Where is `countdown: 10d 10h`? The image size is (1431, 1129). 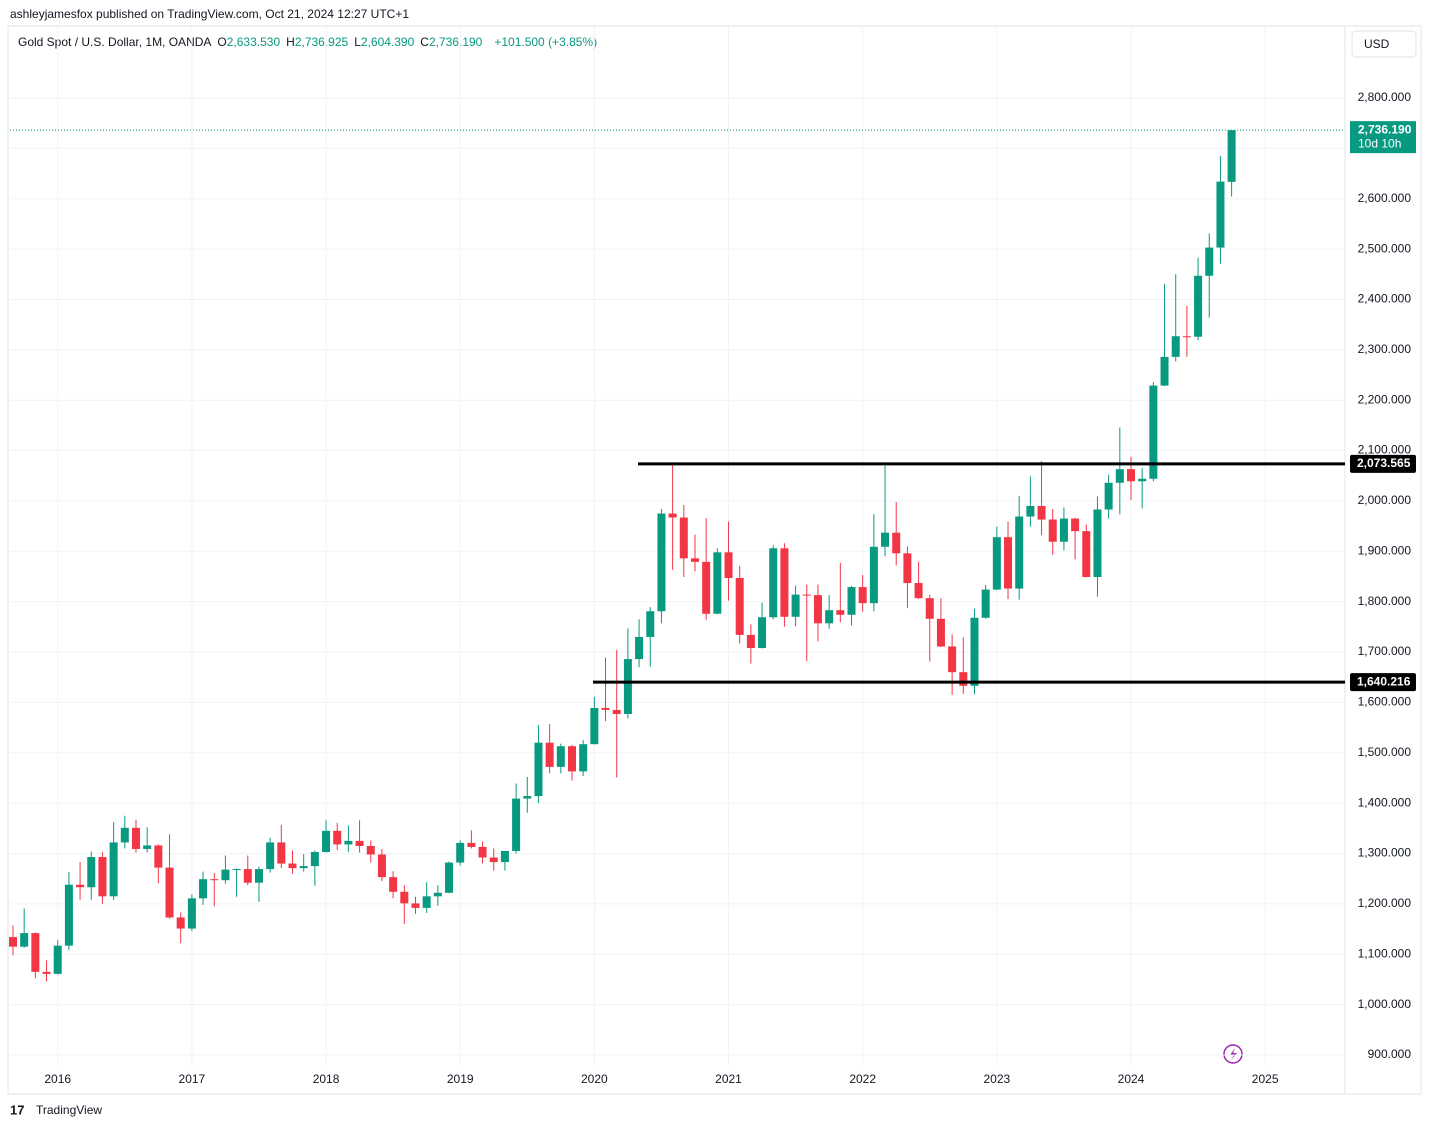
countdown: 10d 10h is located at coordinates (1379, 143).